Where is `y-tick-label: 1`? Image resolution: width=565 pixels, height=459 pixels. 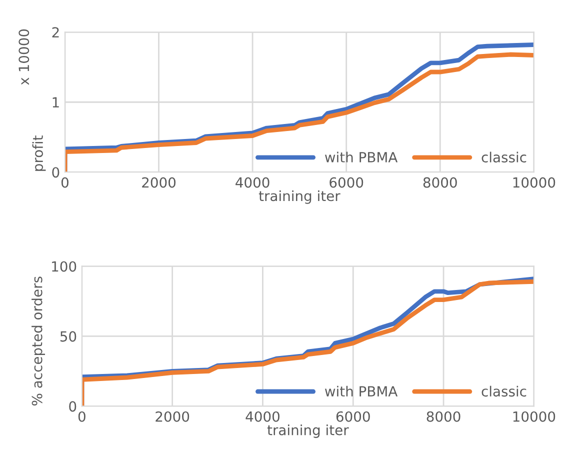 y-tick-label: 1 is located at coordinates (55, 102).